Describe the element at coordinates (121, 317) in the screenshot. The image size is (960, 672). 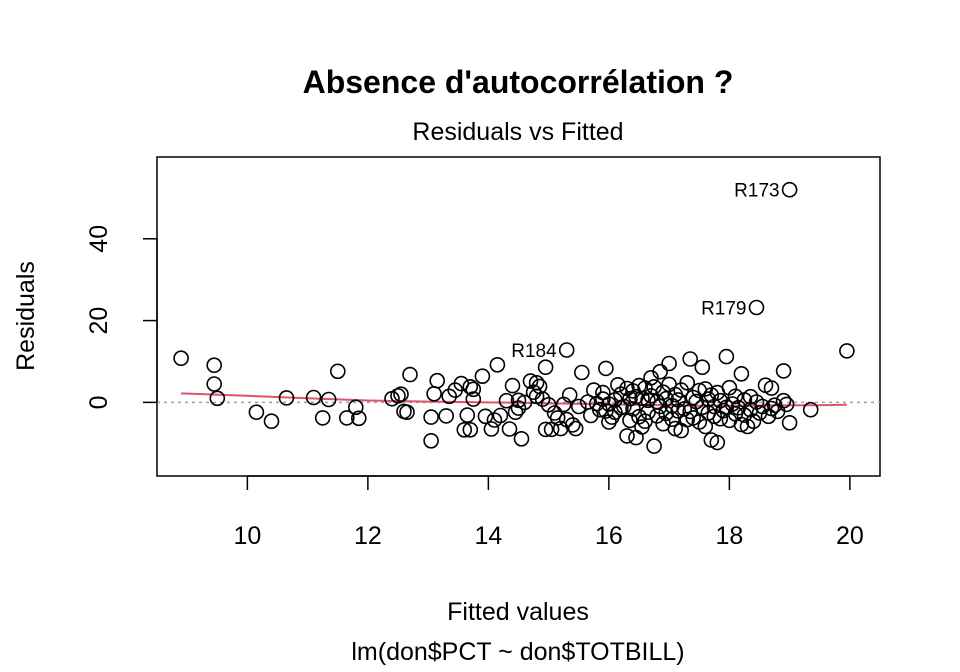
I see `y-axis: 0 20 40` at that location.